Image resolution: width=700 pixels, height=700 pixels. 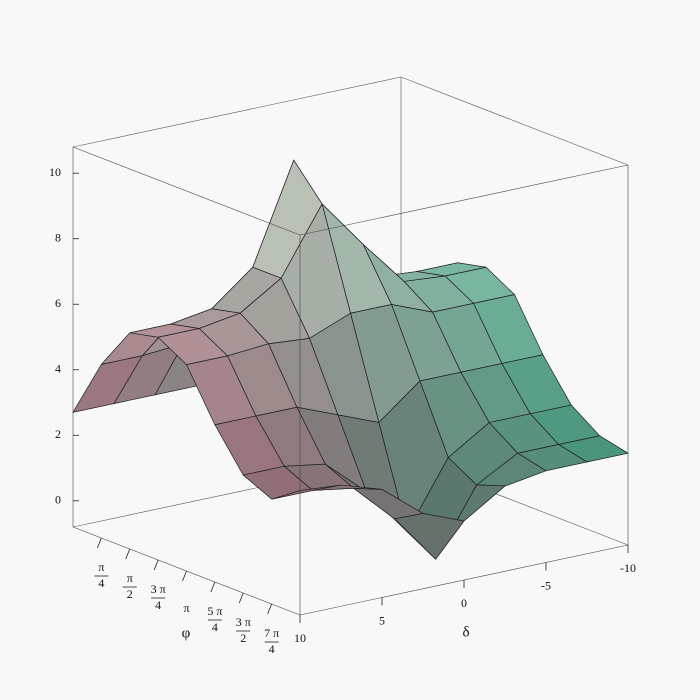 I want to click on y-tick-label: 5, so click(x=382, y=620).